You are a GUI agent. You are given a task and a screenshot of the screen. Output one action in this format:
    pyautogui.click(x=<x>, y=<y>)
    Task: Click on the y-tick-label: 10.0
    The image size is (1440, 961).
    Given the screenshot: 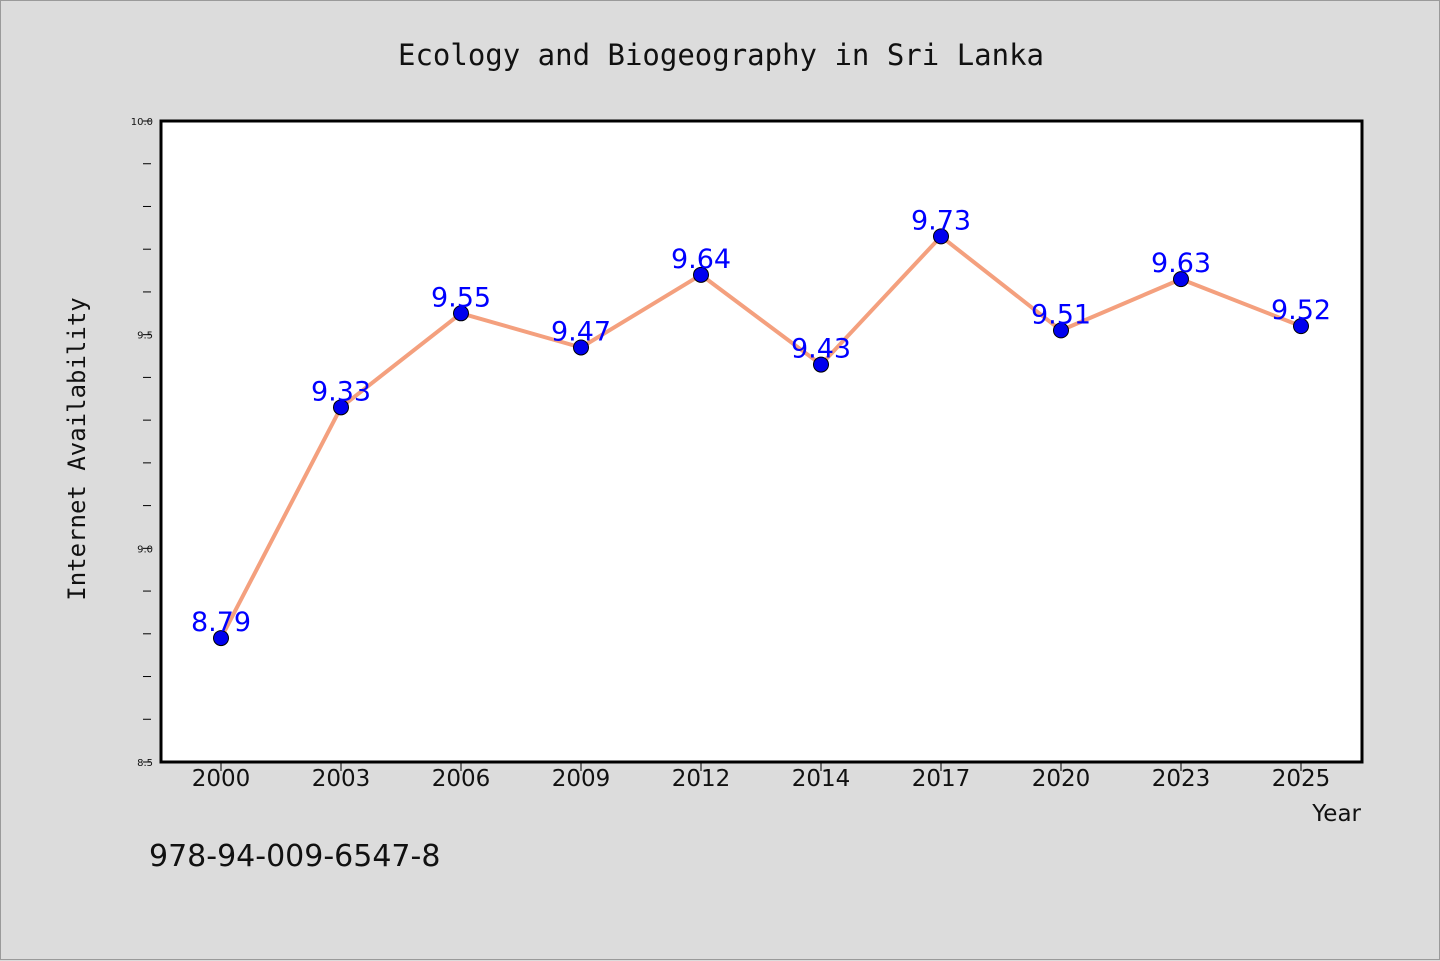 What is the action you would take?
    pyautogui.click(x=142, y=122)
    